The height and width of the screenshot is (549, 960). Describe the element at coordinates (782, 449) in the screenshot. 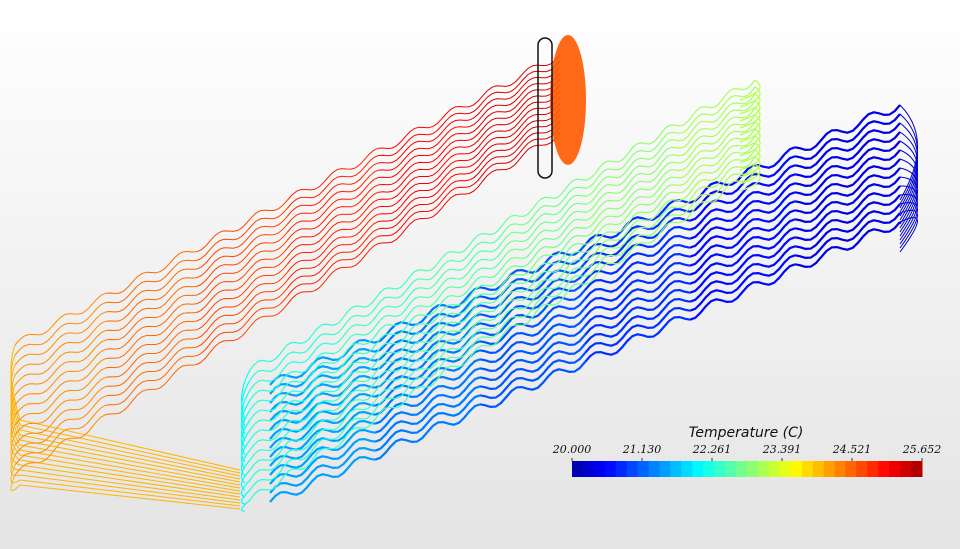

I see `tick-label: 23.391` at that location.